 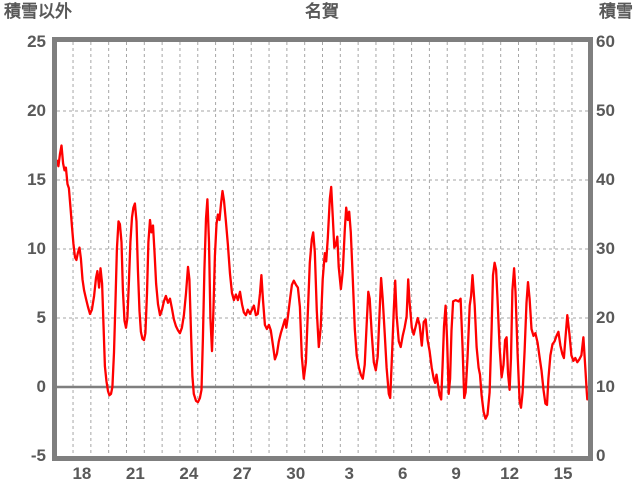 I want to click on x-axis-tick-label: 21, so click(x=135, y=473).